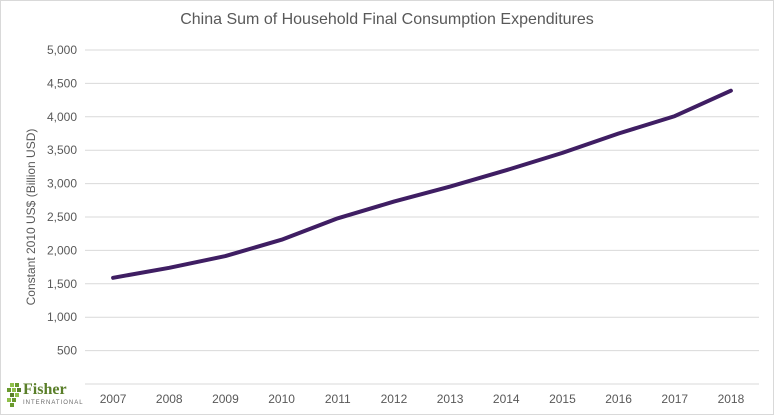  Describe the element at coordinates (281, 399) in the screenshot. I see `x-tick-label: 2010` at that location.